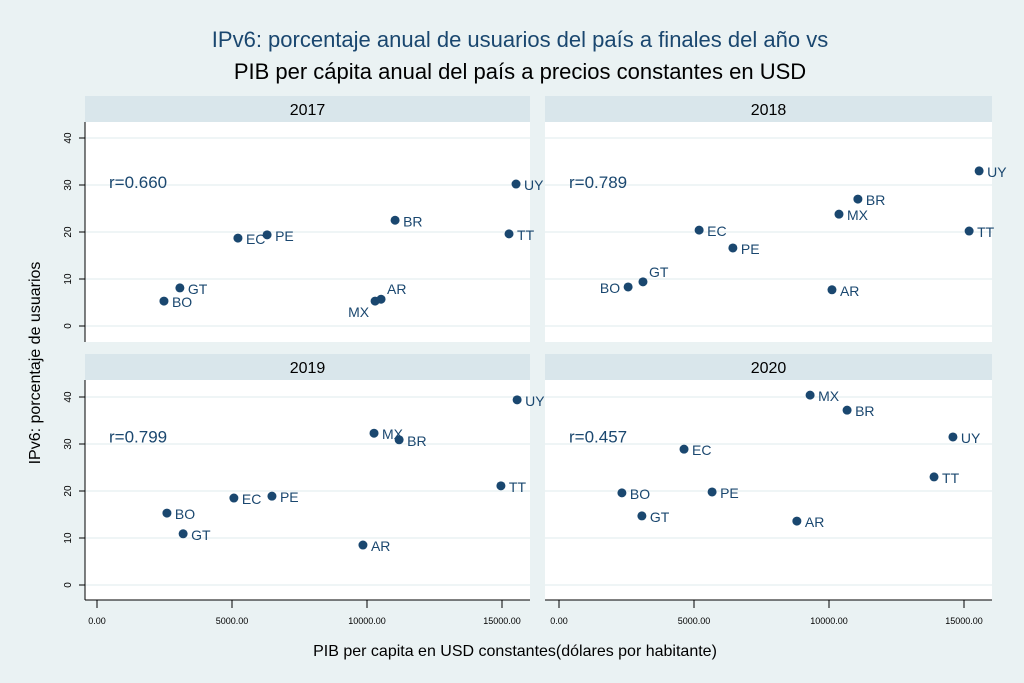 The height and width of the screenshot is (683, 1024). What do you see at coordinates (598, 436) in the screenshot?
I see `correlation-label: r=0.457` at bounding box center [598, 436].